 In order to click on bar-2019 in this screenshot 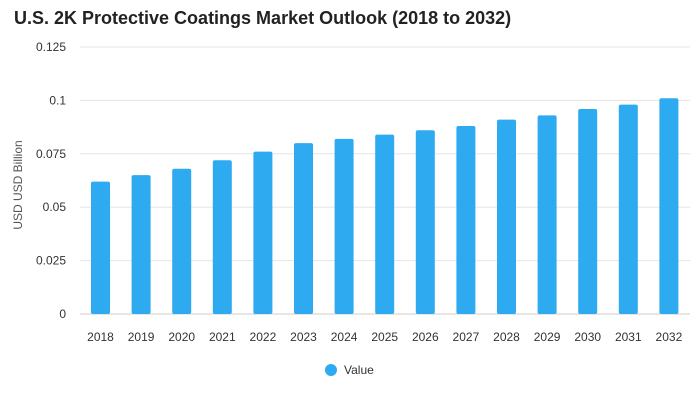, I will do `click(141, 244)`.